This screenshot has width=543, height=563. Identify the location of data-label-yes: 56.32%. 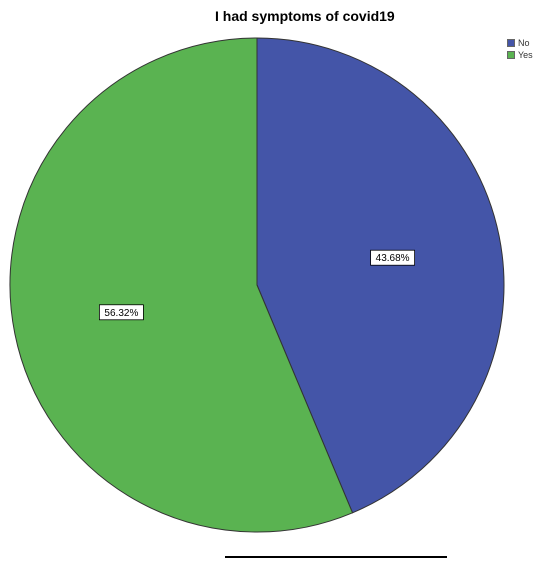
(121, 312).